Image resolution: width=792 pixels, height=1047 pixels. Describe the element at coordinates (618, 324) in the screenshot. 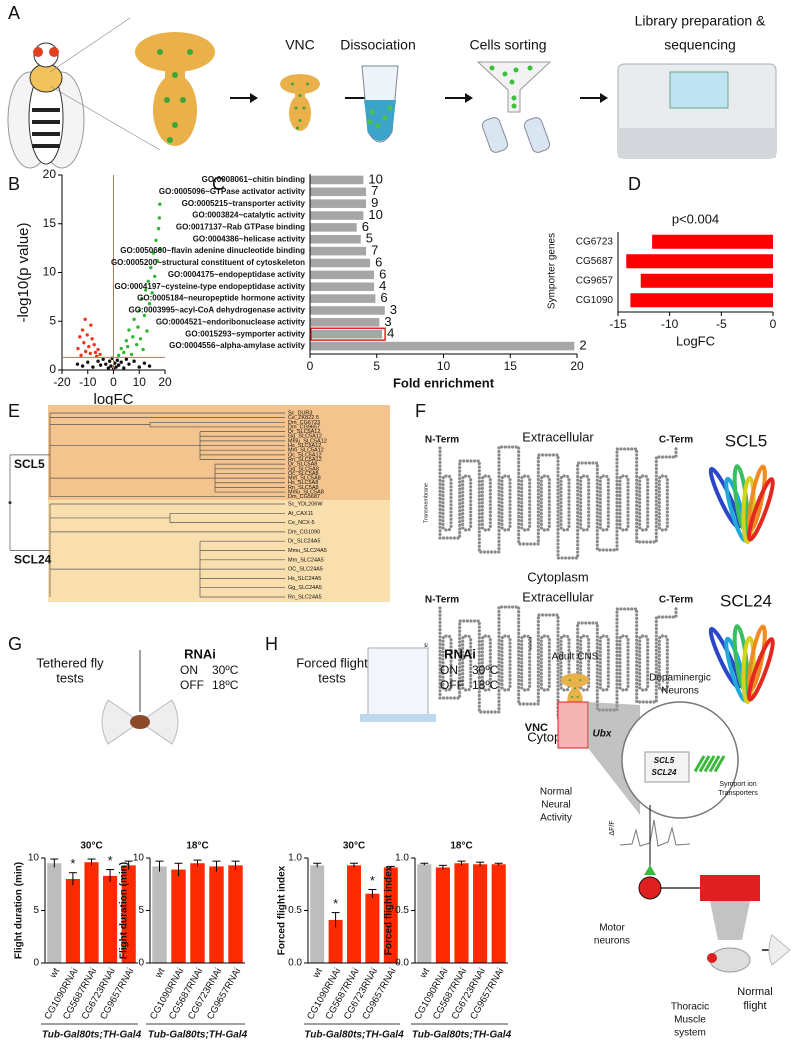

I see `x-tick-label: -15` at that location.